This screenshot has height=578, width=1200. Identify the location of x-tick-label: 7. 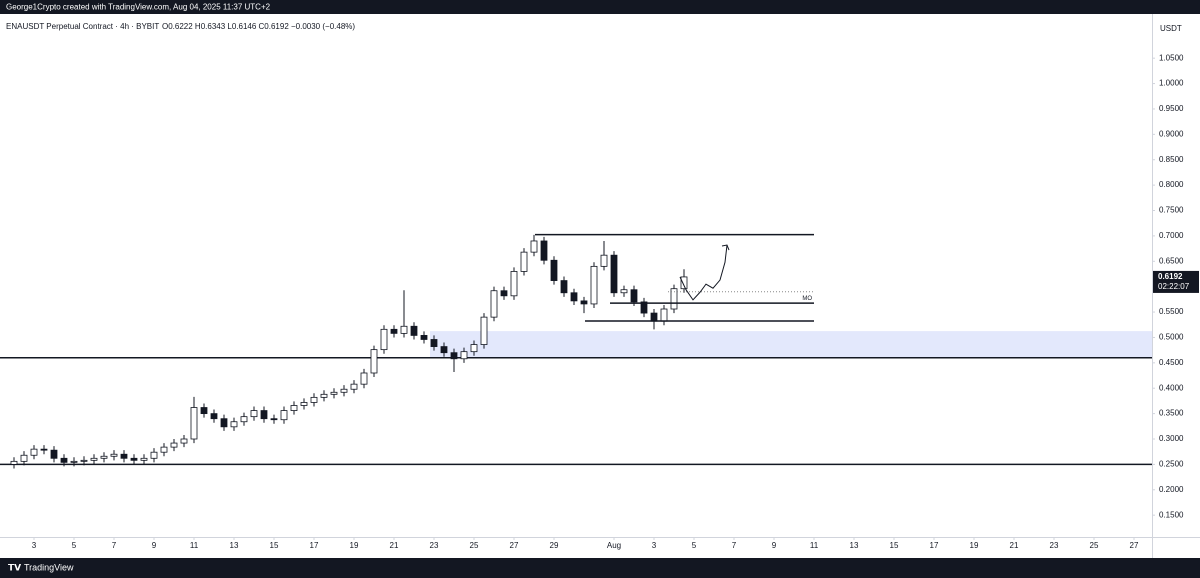
(734, 545).